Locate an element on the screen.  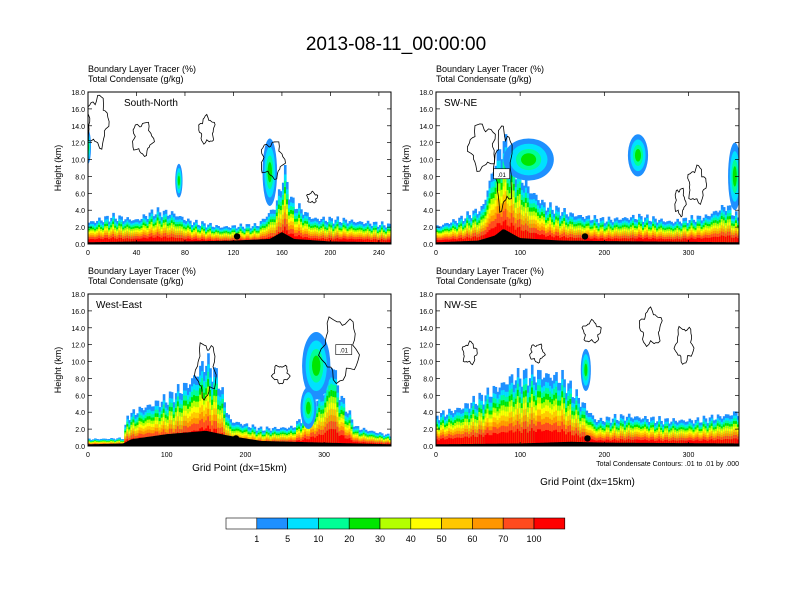
y-tick-label: 18.0 is located at coordinates (426, 93).